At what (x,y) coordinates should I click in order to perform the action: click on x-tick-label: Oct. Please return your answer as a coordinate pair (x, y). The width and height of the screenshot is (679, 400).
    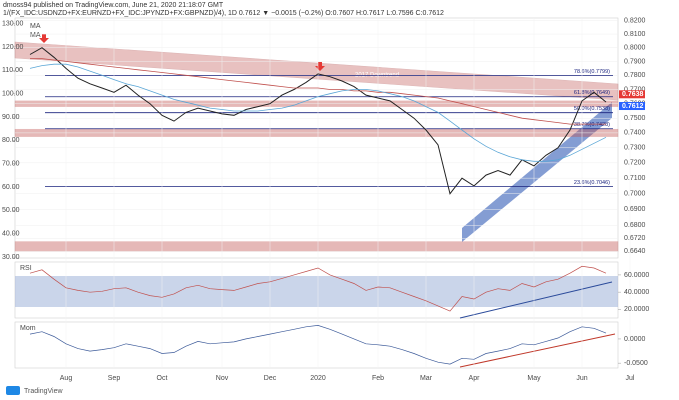
    Looking at the image, I should click on (162, 378).